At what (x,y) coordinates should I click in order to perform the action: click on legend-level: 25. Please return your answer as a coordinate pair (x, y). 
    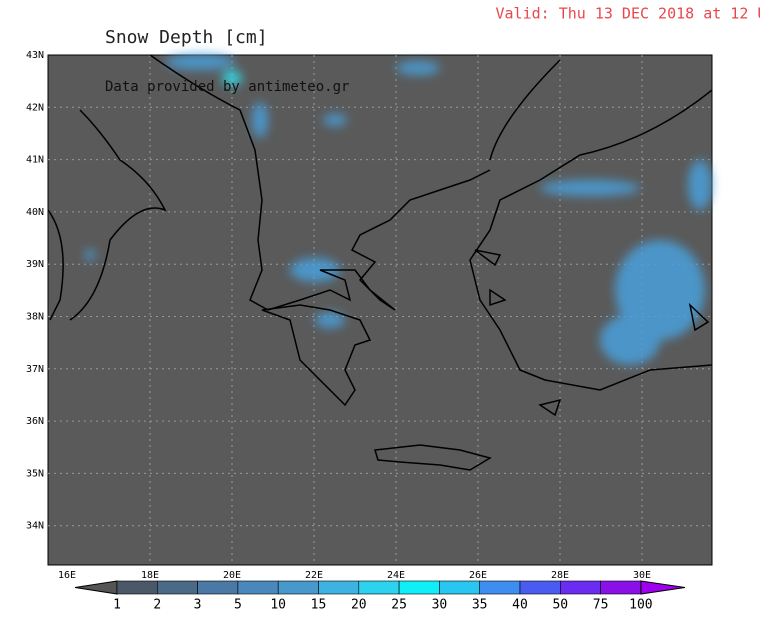
    Looking at the image, I should click on (399, 605).